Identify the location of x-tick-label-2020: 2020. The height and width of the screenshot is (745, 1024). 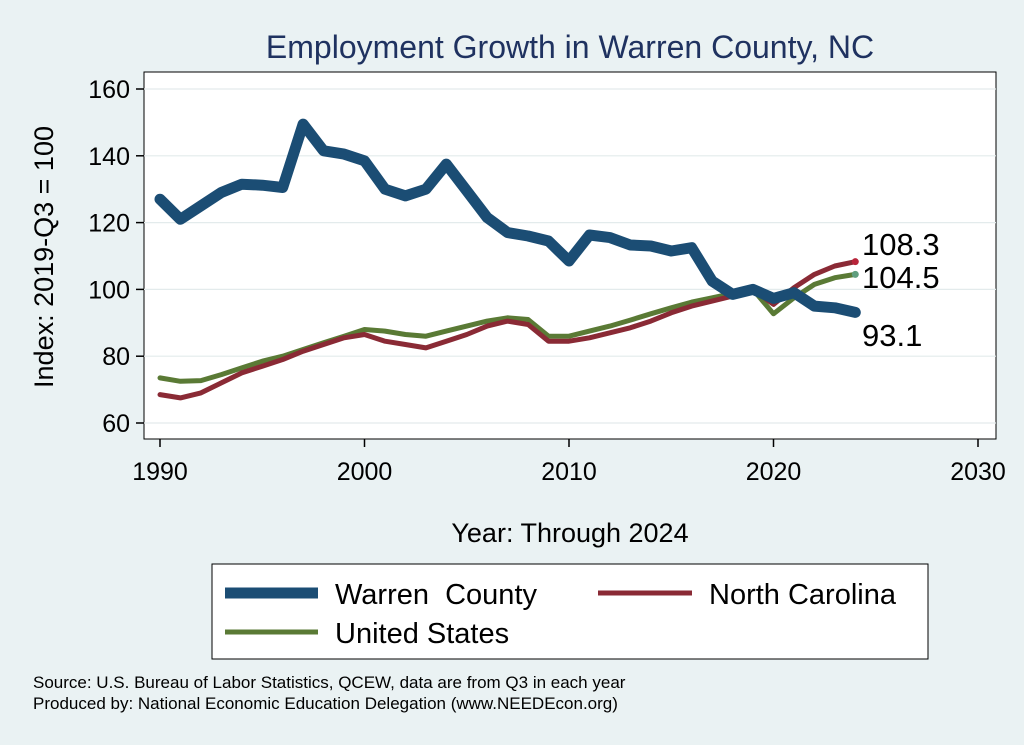
(774, 472).